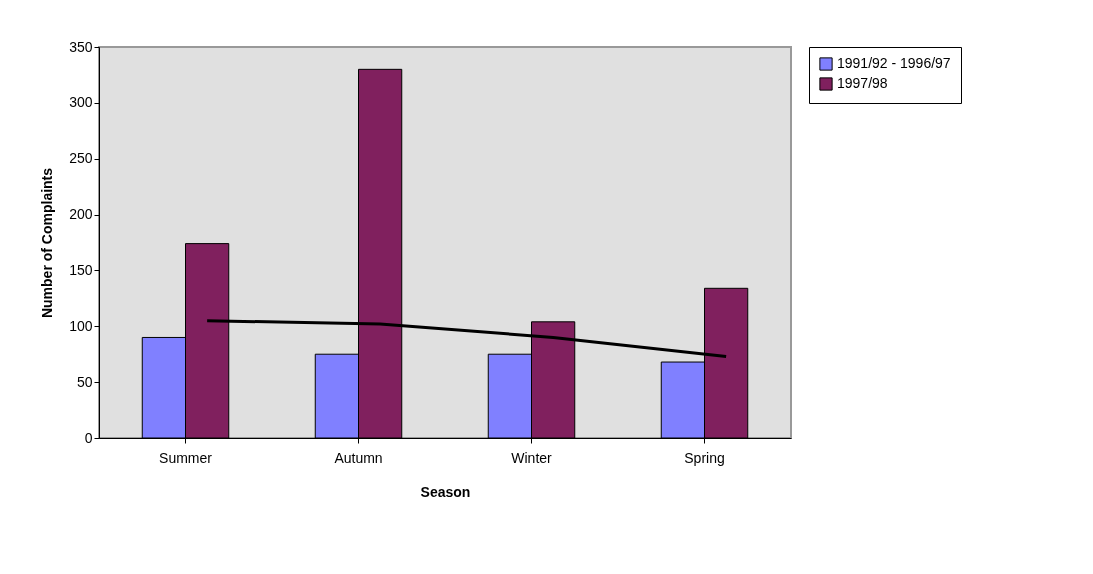  I want to click on y-tick-label: 200, so click(81, 214).